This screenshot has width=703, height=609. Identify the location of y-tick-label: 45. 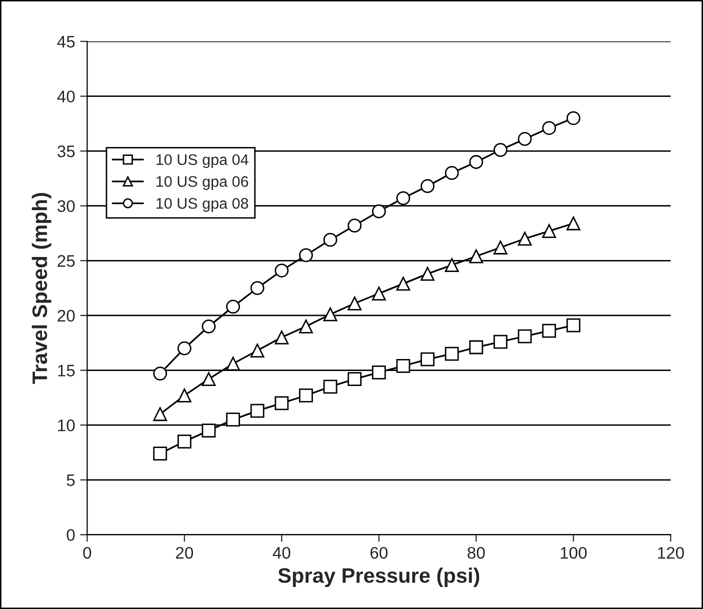
(66, 42).